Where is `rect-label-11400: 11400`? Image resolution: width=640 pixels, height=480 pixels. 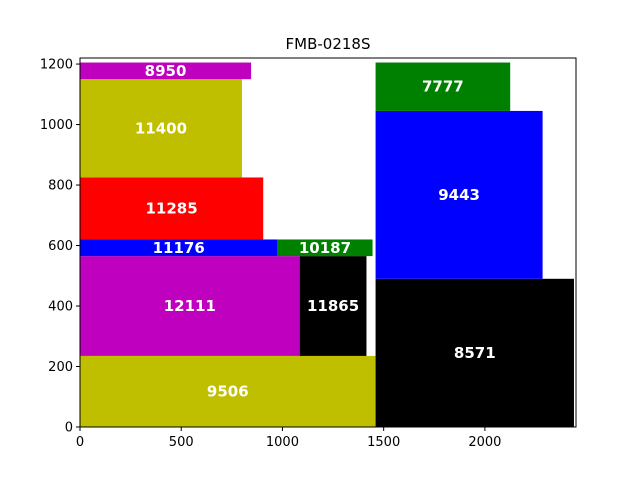
rect-label-11400: 11400 is located at coordinates (161, 128).